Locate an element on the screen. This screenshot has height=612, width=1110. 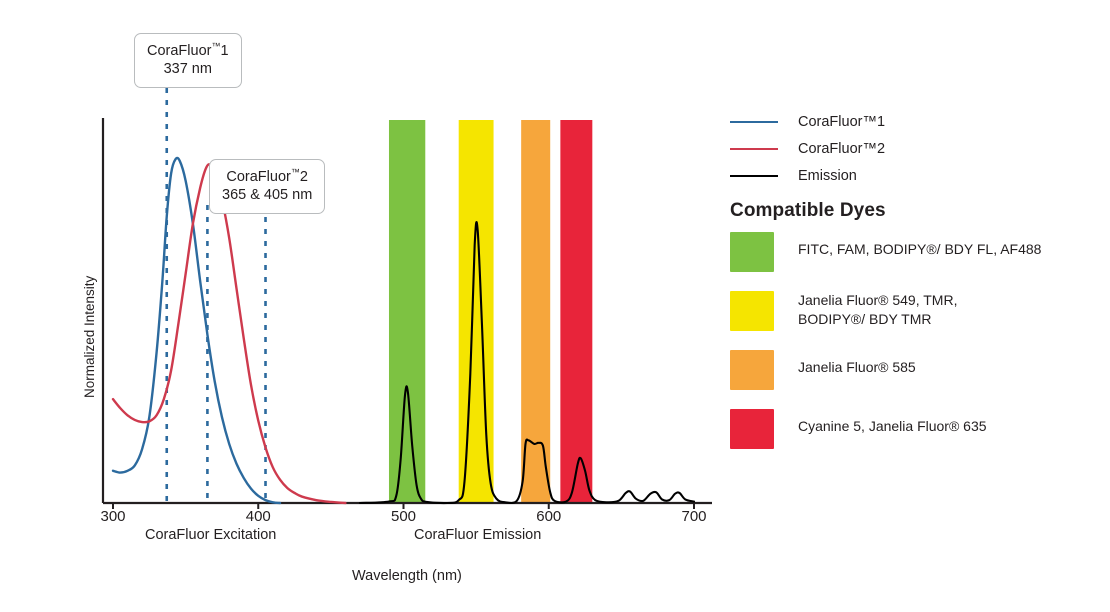
callout-2-line2: 365 & 405 nm is located at coordinates (267, 195).